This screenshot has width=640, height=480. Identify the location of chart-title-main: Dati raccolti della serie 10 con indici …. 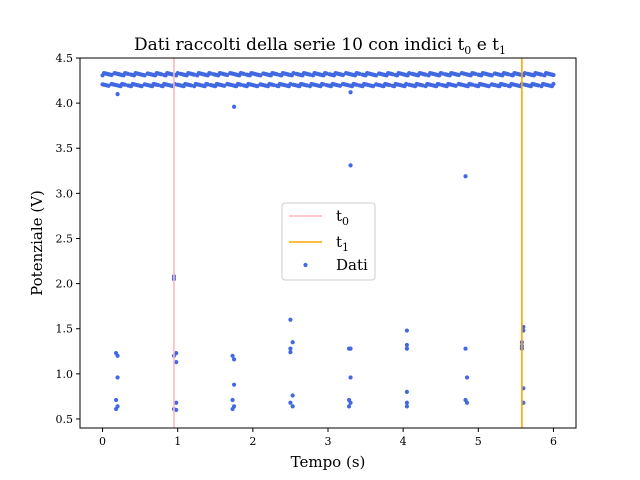
(299, 45).